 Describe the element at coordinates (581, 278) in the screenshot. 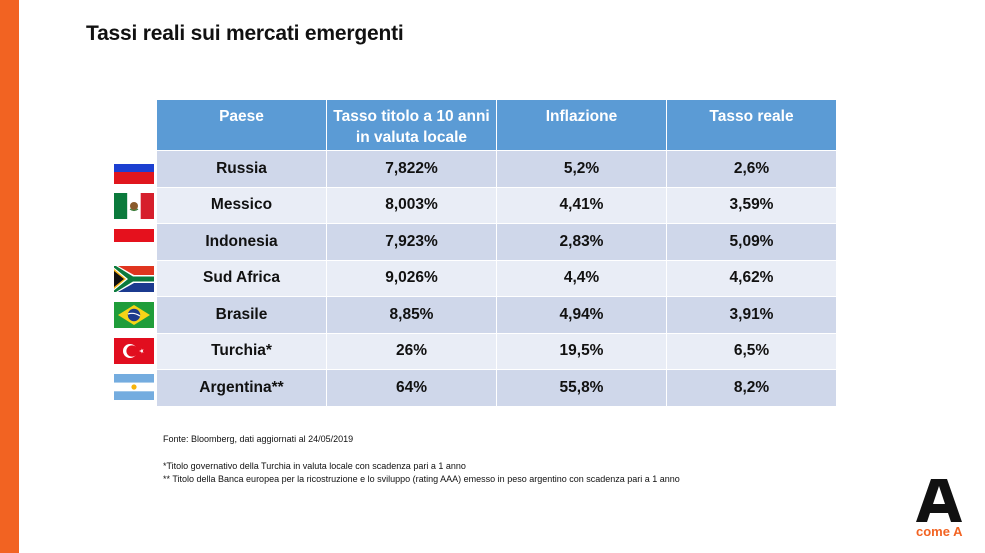

I see `cell-inflation: 4,4%` at that location.